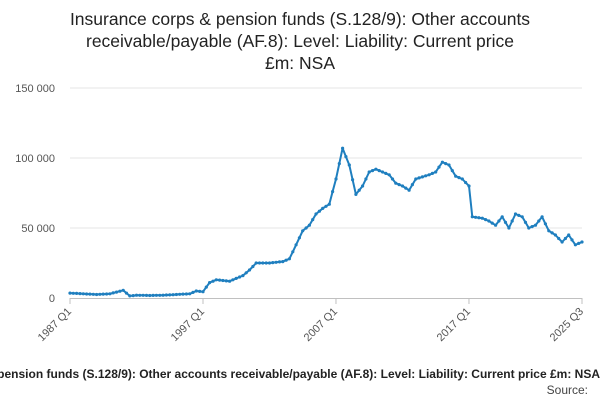  Describe the element at coordinates (567, 325) in the screenshot. I see `x-tick-label: 2025 Q3` at that location.